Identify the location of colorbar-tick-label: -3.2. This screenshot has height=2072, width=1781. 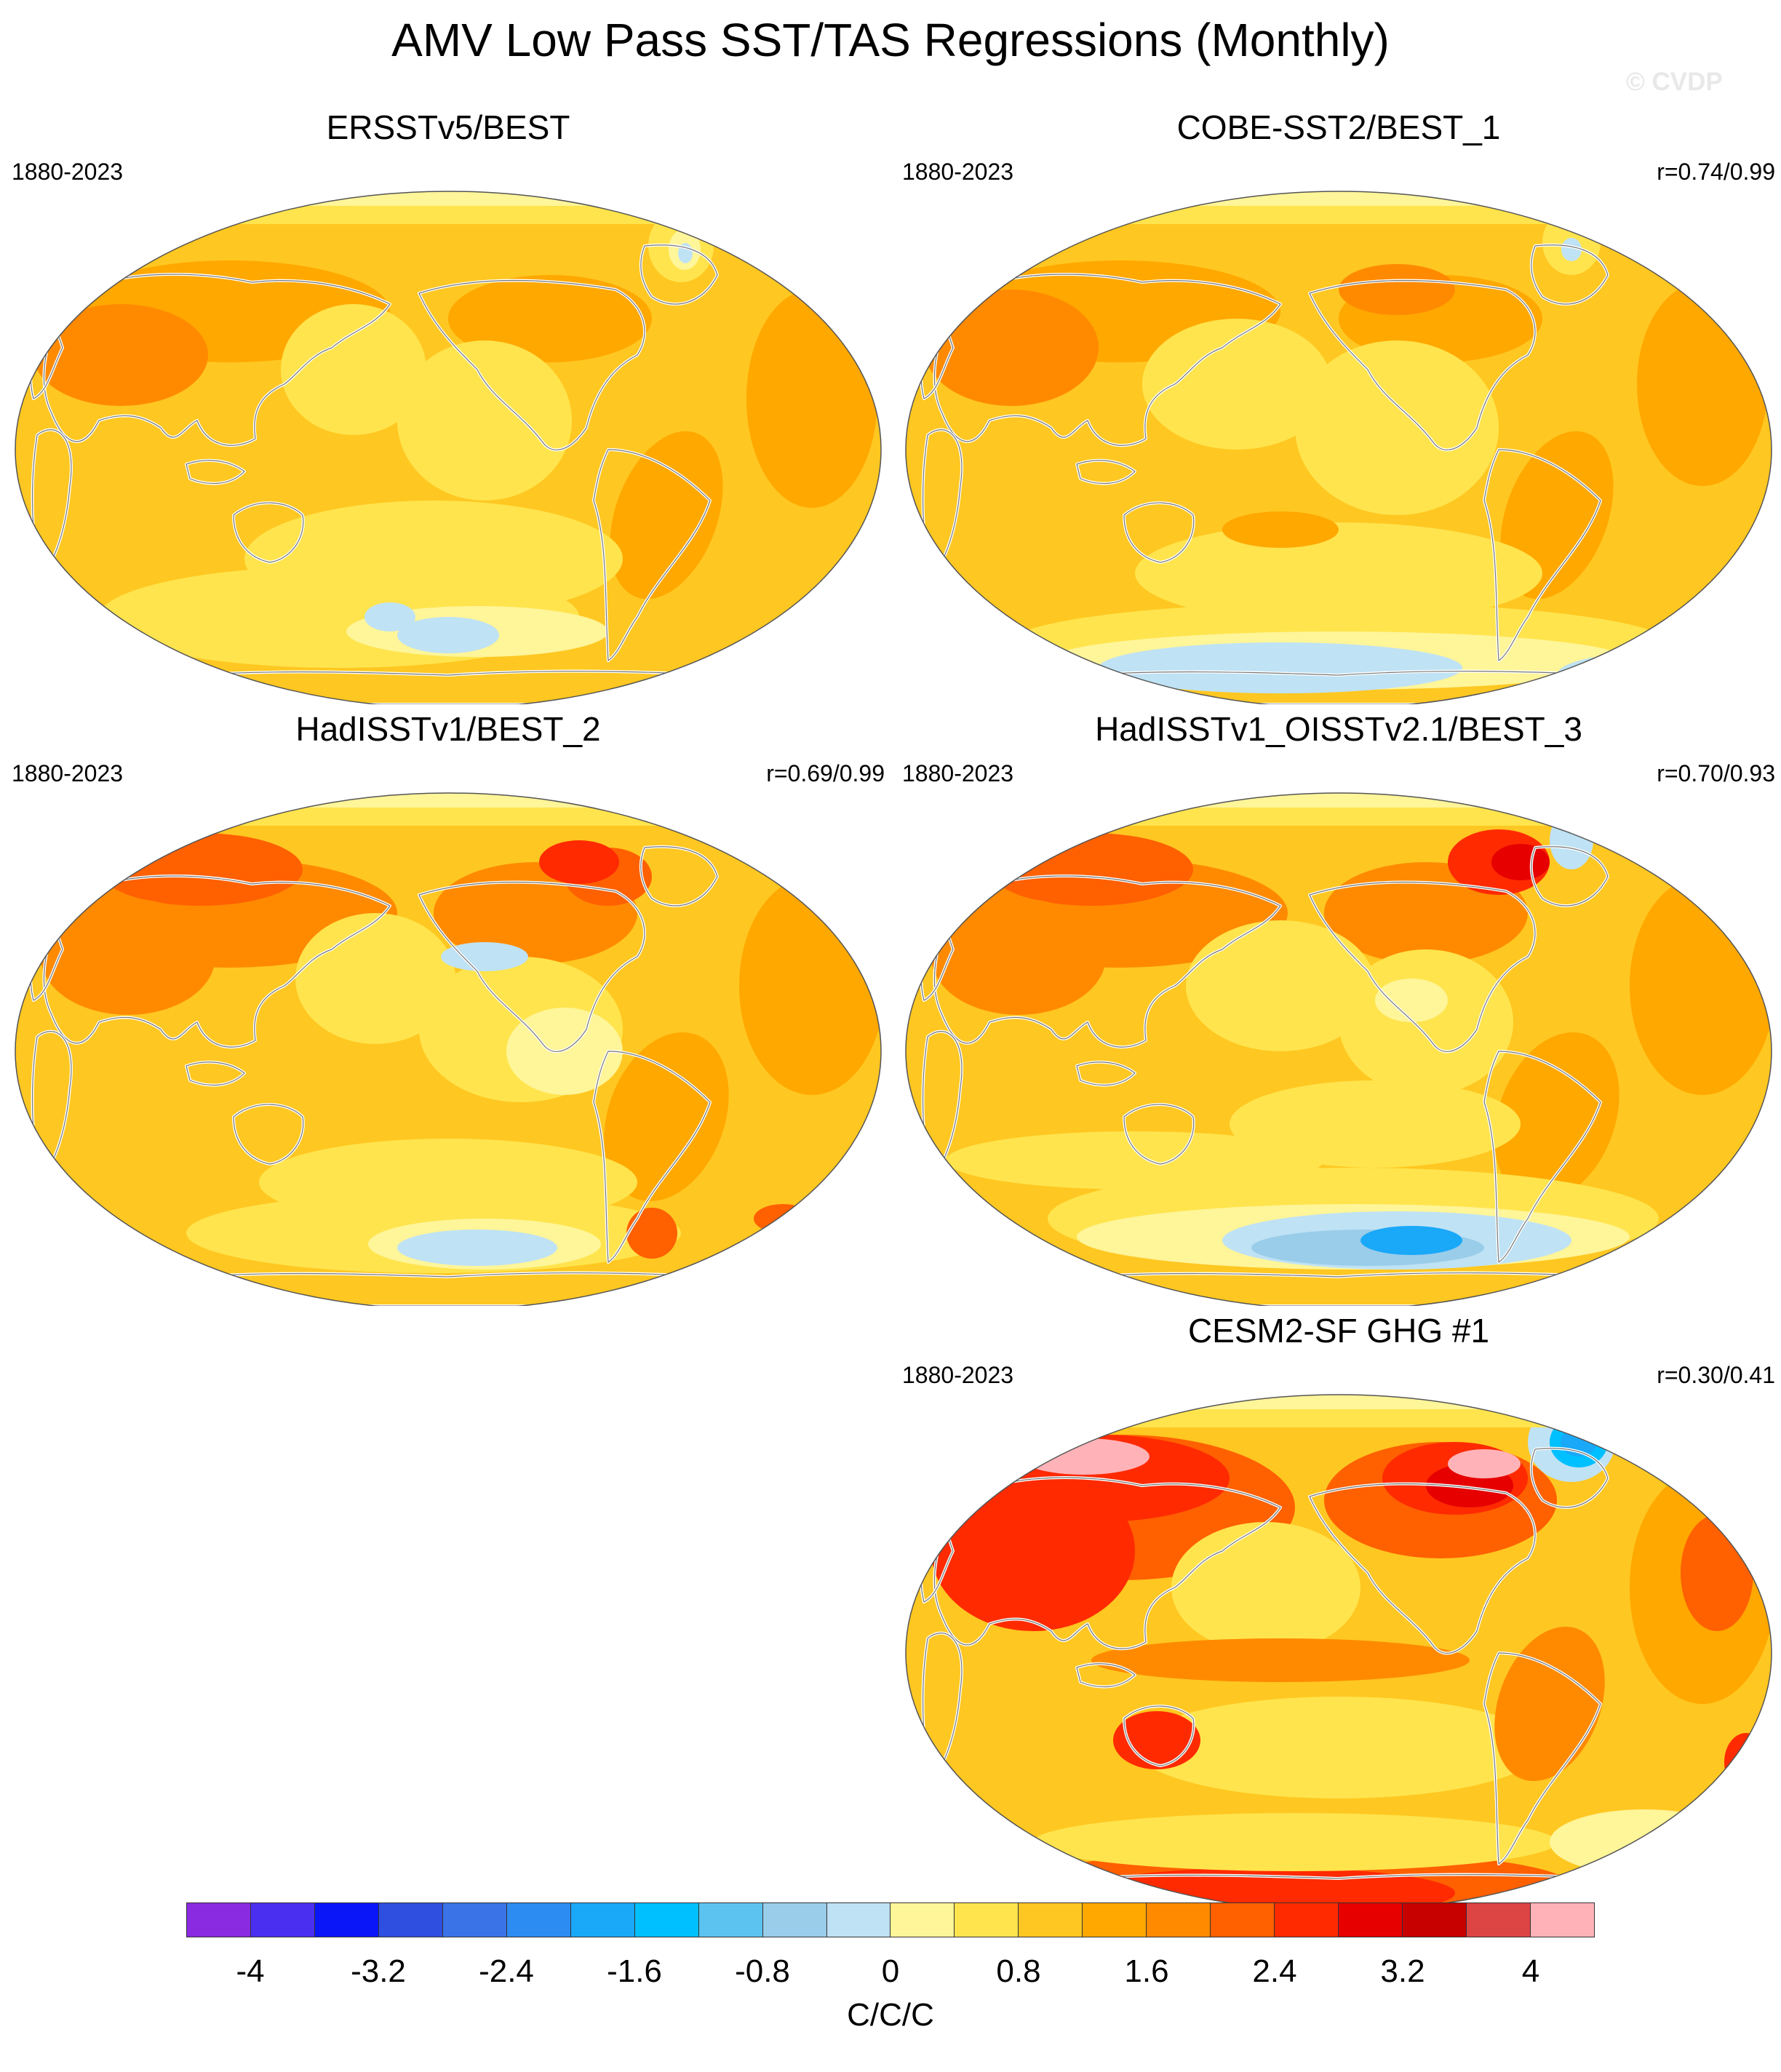
(378, 1971).